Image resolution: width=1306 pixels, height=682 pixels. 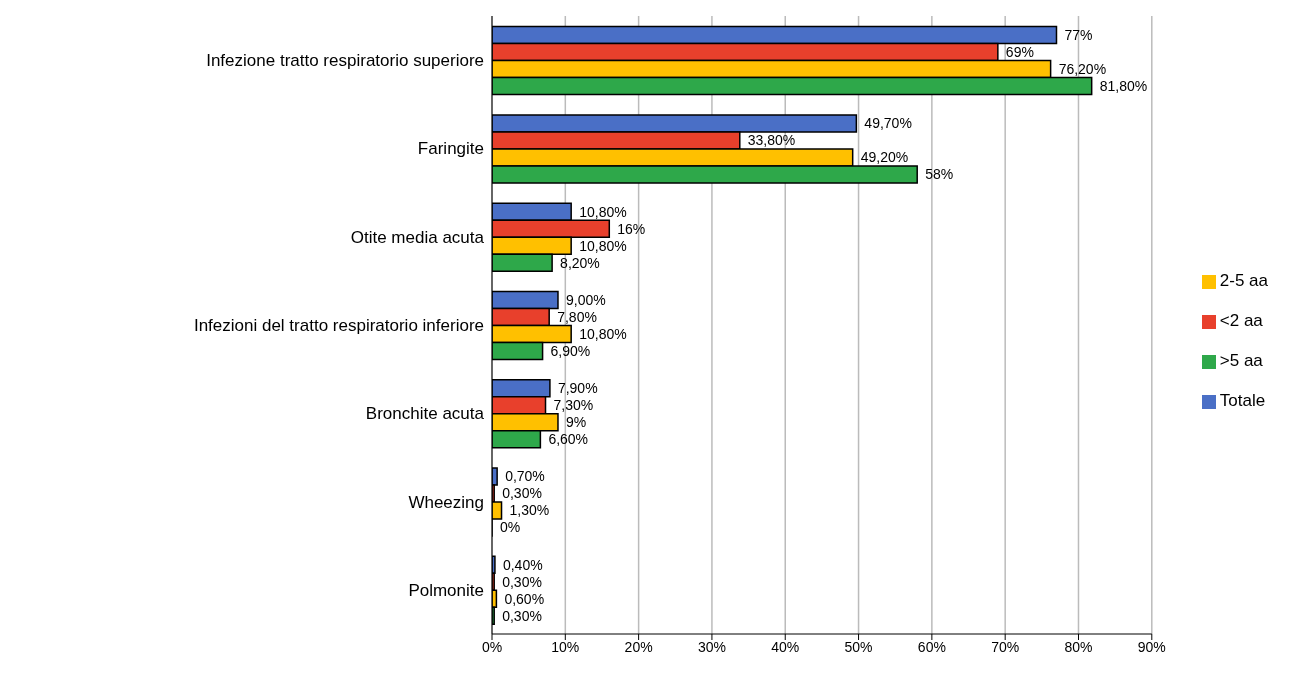 What do you see at coordinates (338, 326) in the screenshot?
I see `y-tick-label: Infezioni del tratto respiratorio inferiore` at bounding box center [338, 326].